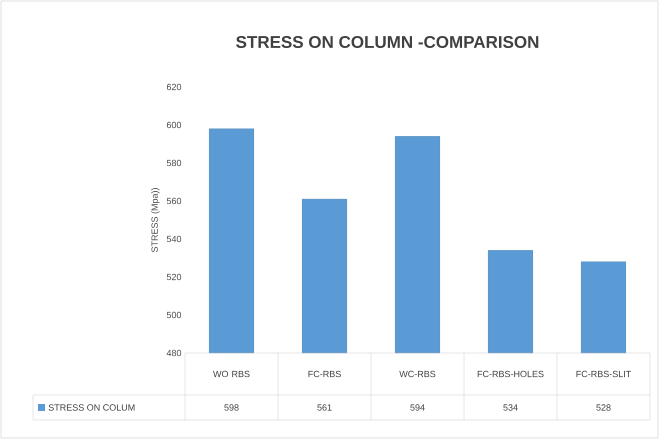 The image size is (659, 439). I want to click on x-tick-label: FC-RBS, so click(324, 374).